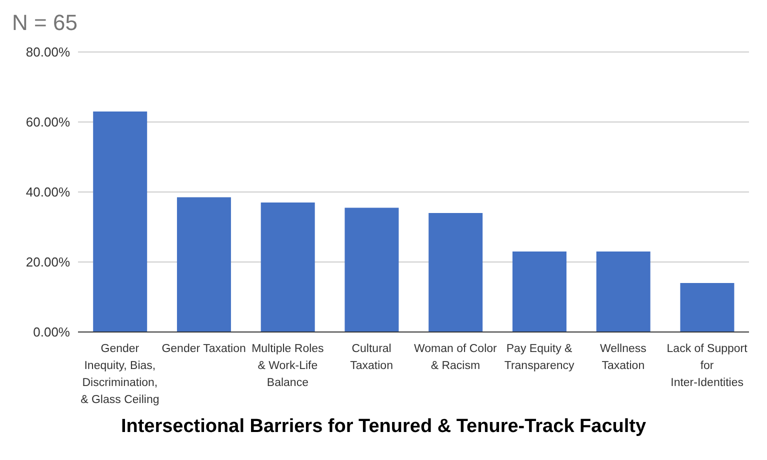 Image resolution: width=767 pixels, height=460 pixels. Describe the element at coordinates (623, 357) in the screenshot. I see `x-tick-label: Wellness Taxation` at that location.